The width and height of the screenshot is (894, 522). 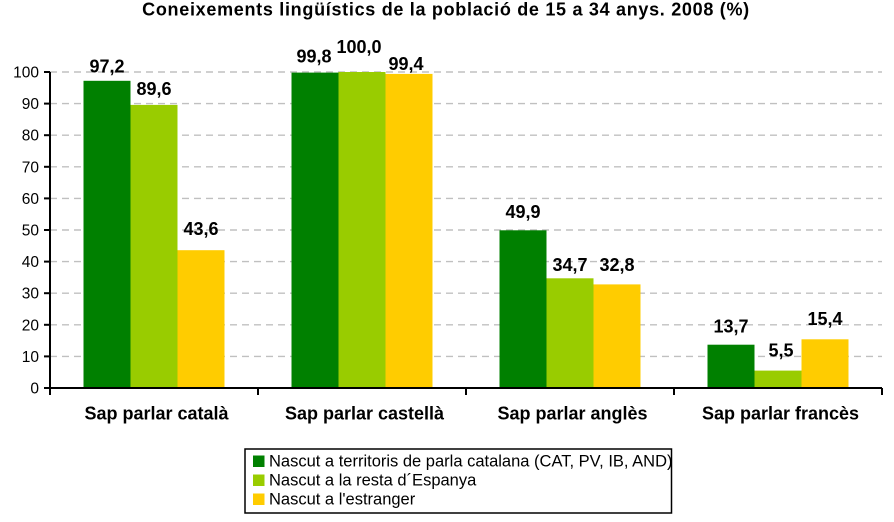 I want to click on svg-text: Nascut a l'estranger, so click(x=342, y=499).